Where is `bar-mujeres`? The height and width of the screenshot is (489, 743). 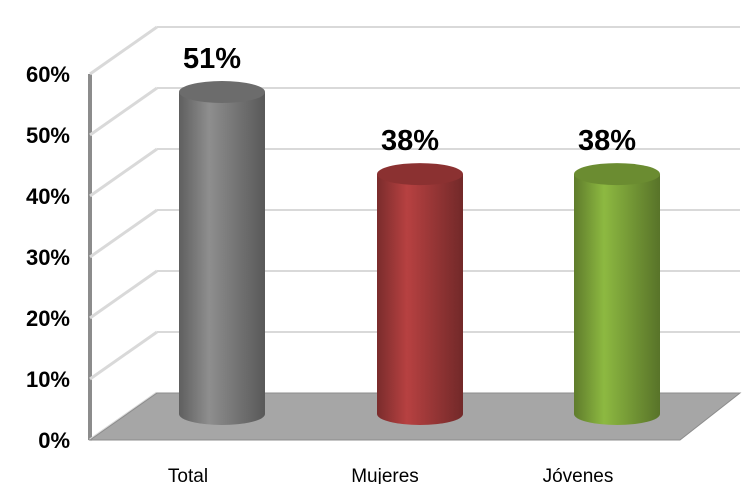
bar-mujeres is located at coordinates (420, 294).